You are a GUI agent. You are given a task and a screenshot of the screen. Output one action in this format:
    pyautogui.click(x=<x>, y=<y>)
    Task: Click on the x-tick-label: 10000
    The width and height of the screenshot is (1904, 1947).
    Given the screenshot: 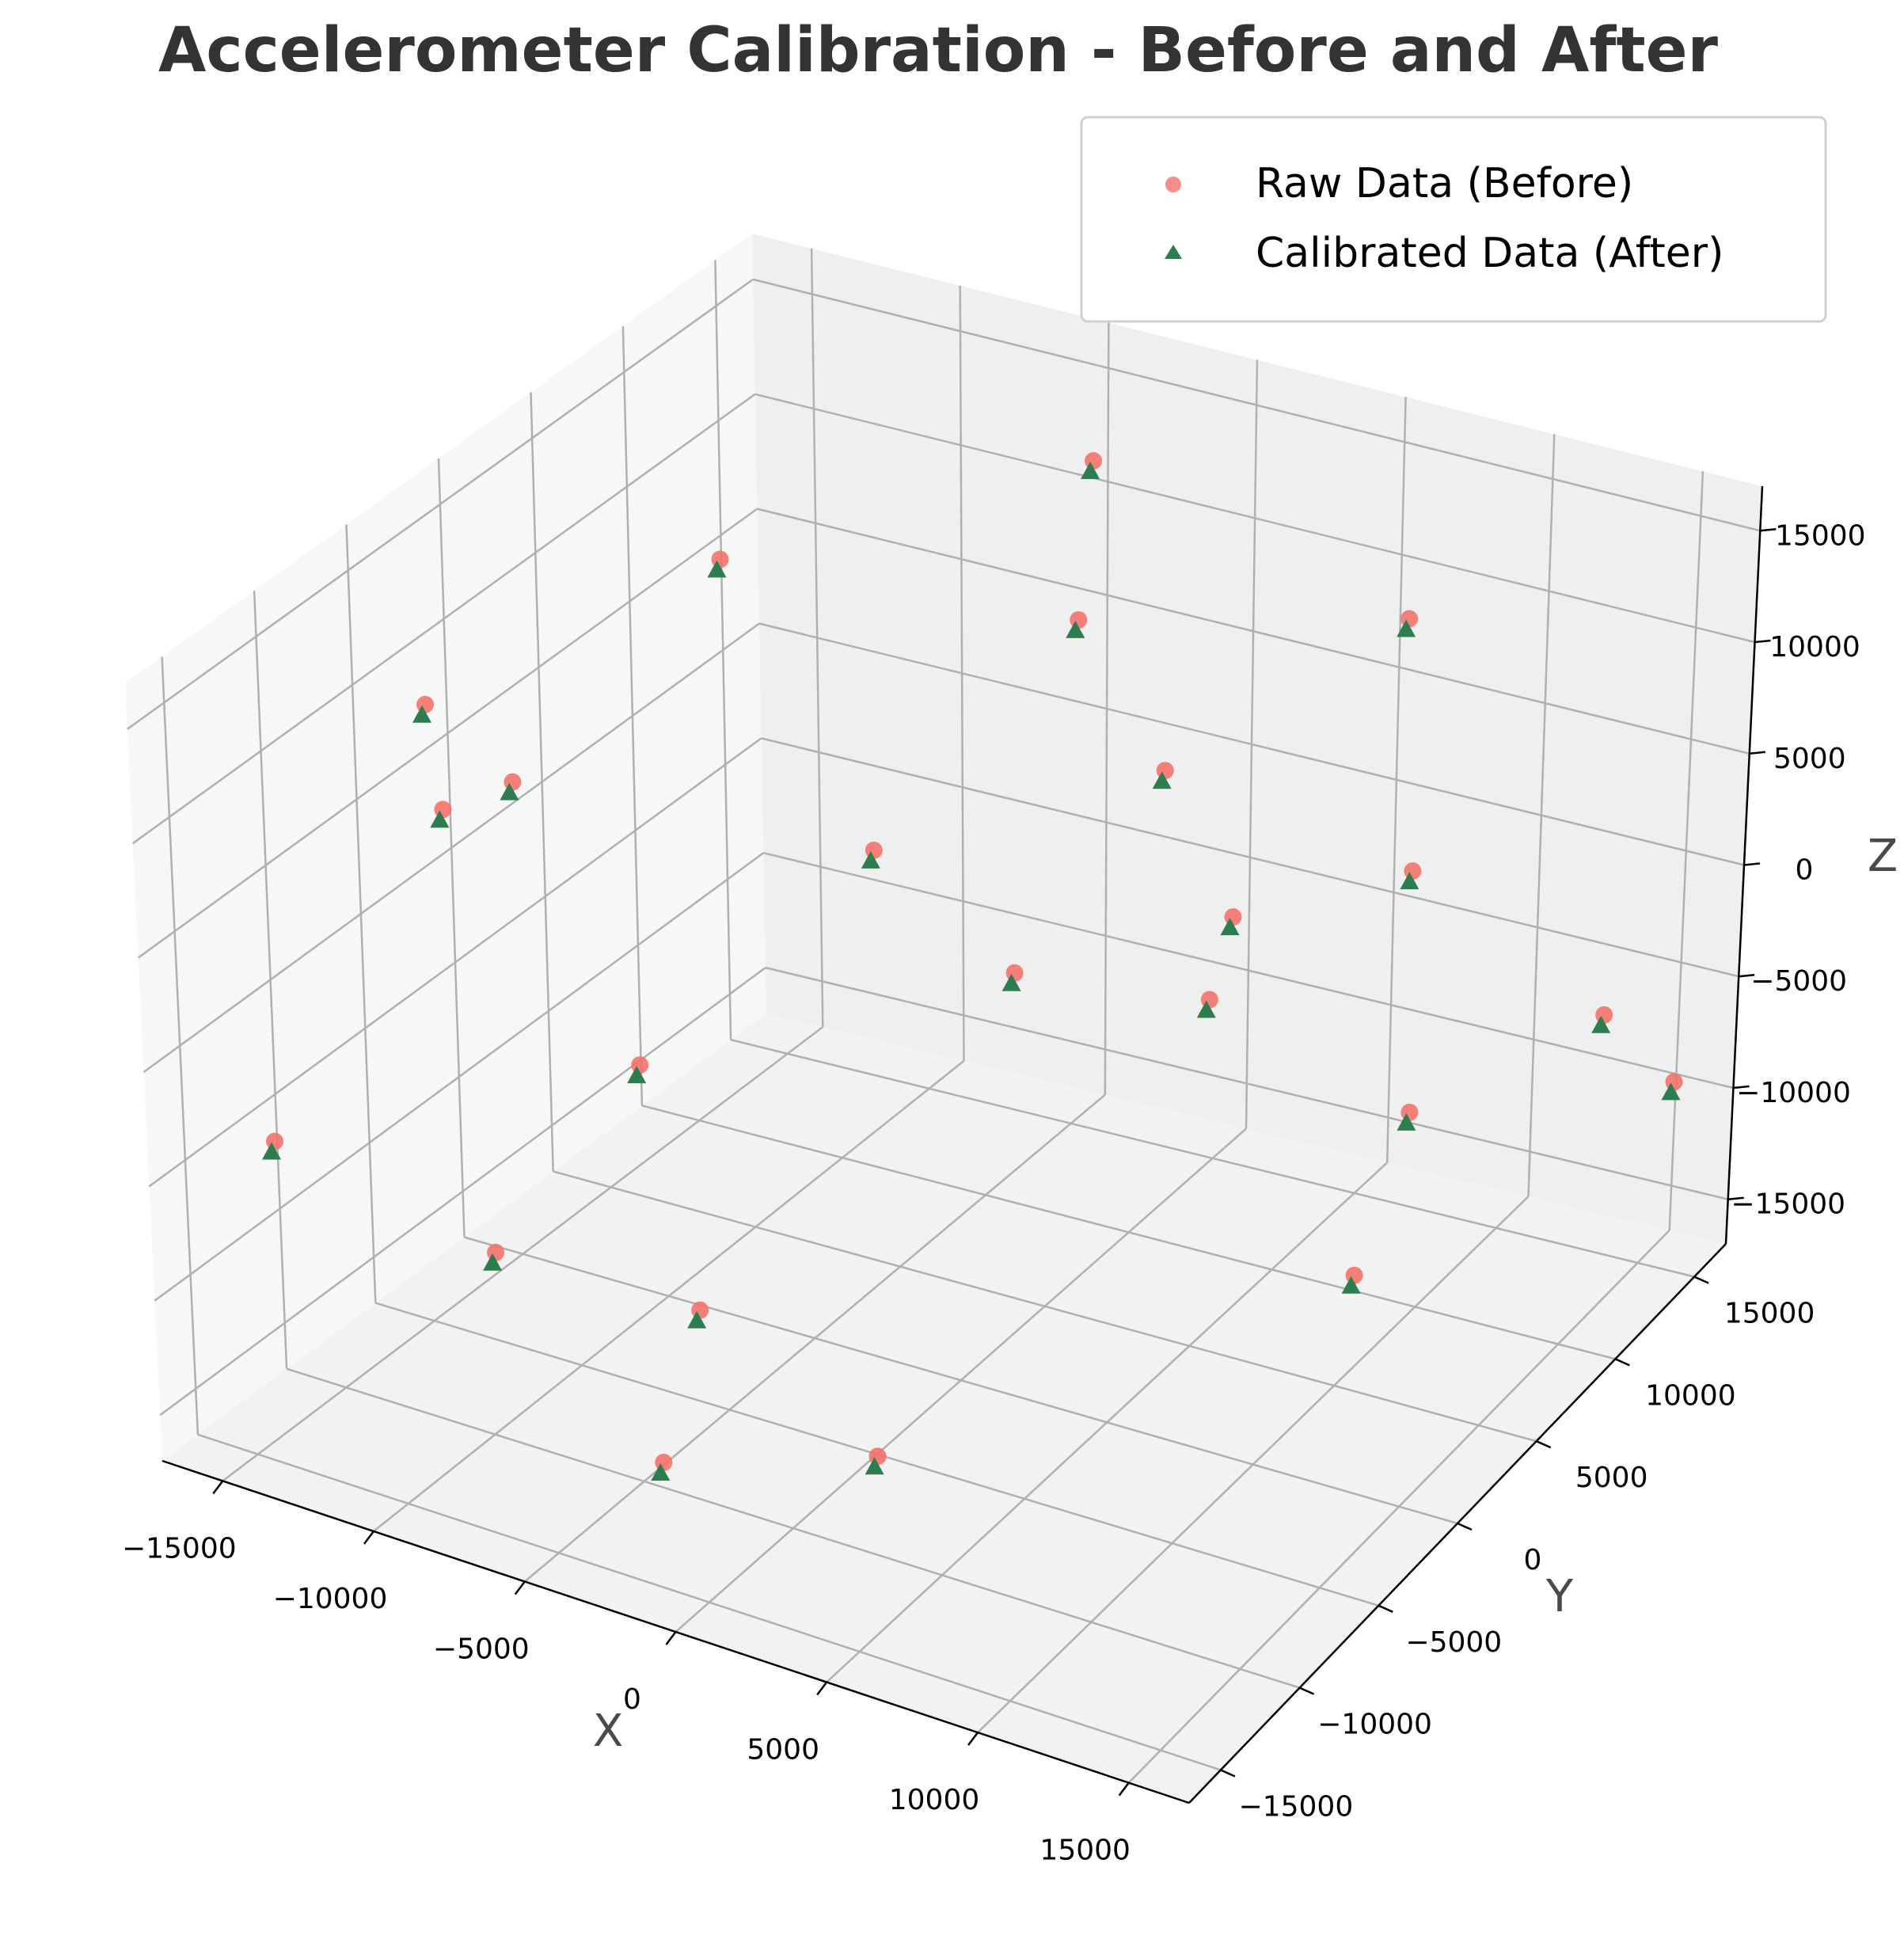 What is the action you would take?
    pyautogui.click(x=935, y=1800)
    